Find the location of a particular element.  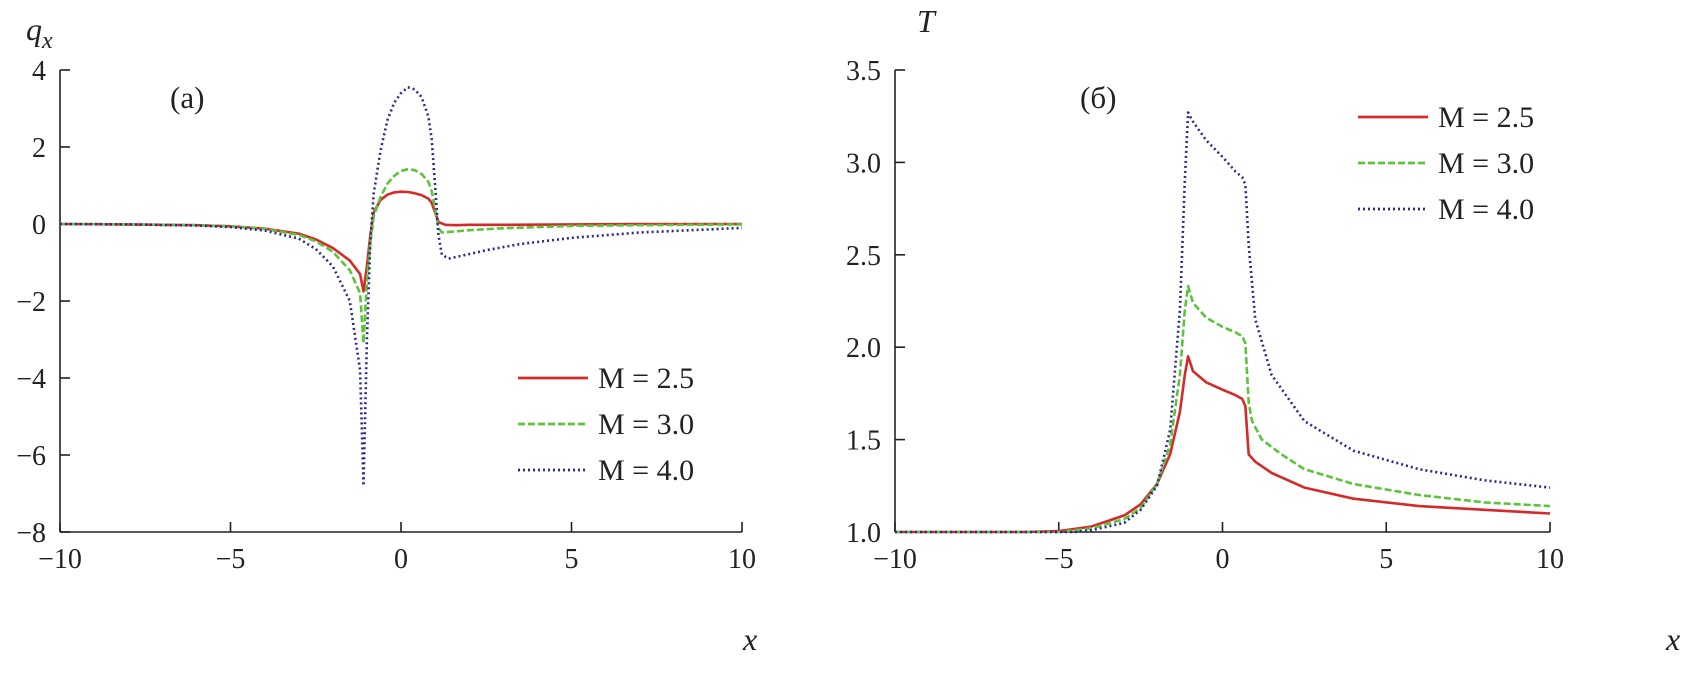

panel-b-x-tick-label: −5 is located at coordinates (1059, 559).